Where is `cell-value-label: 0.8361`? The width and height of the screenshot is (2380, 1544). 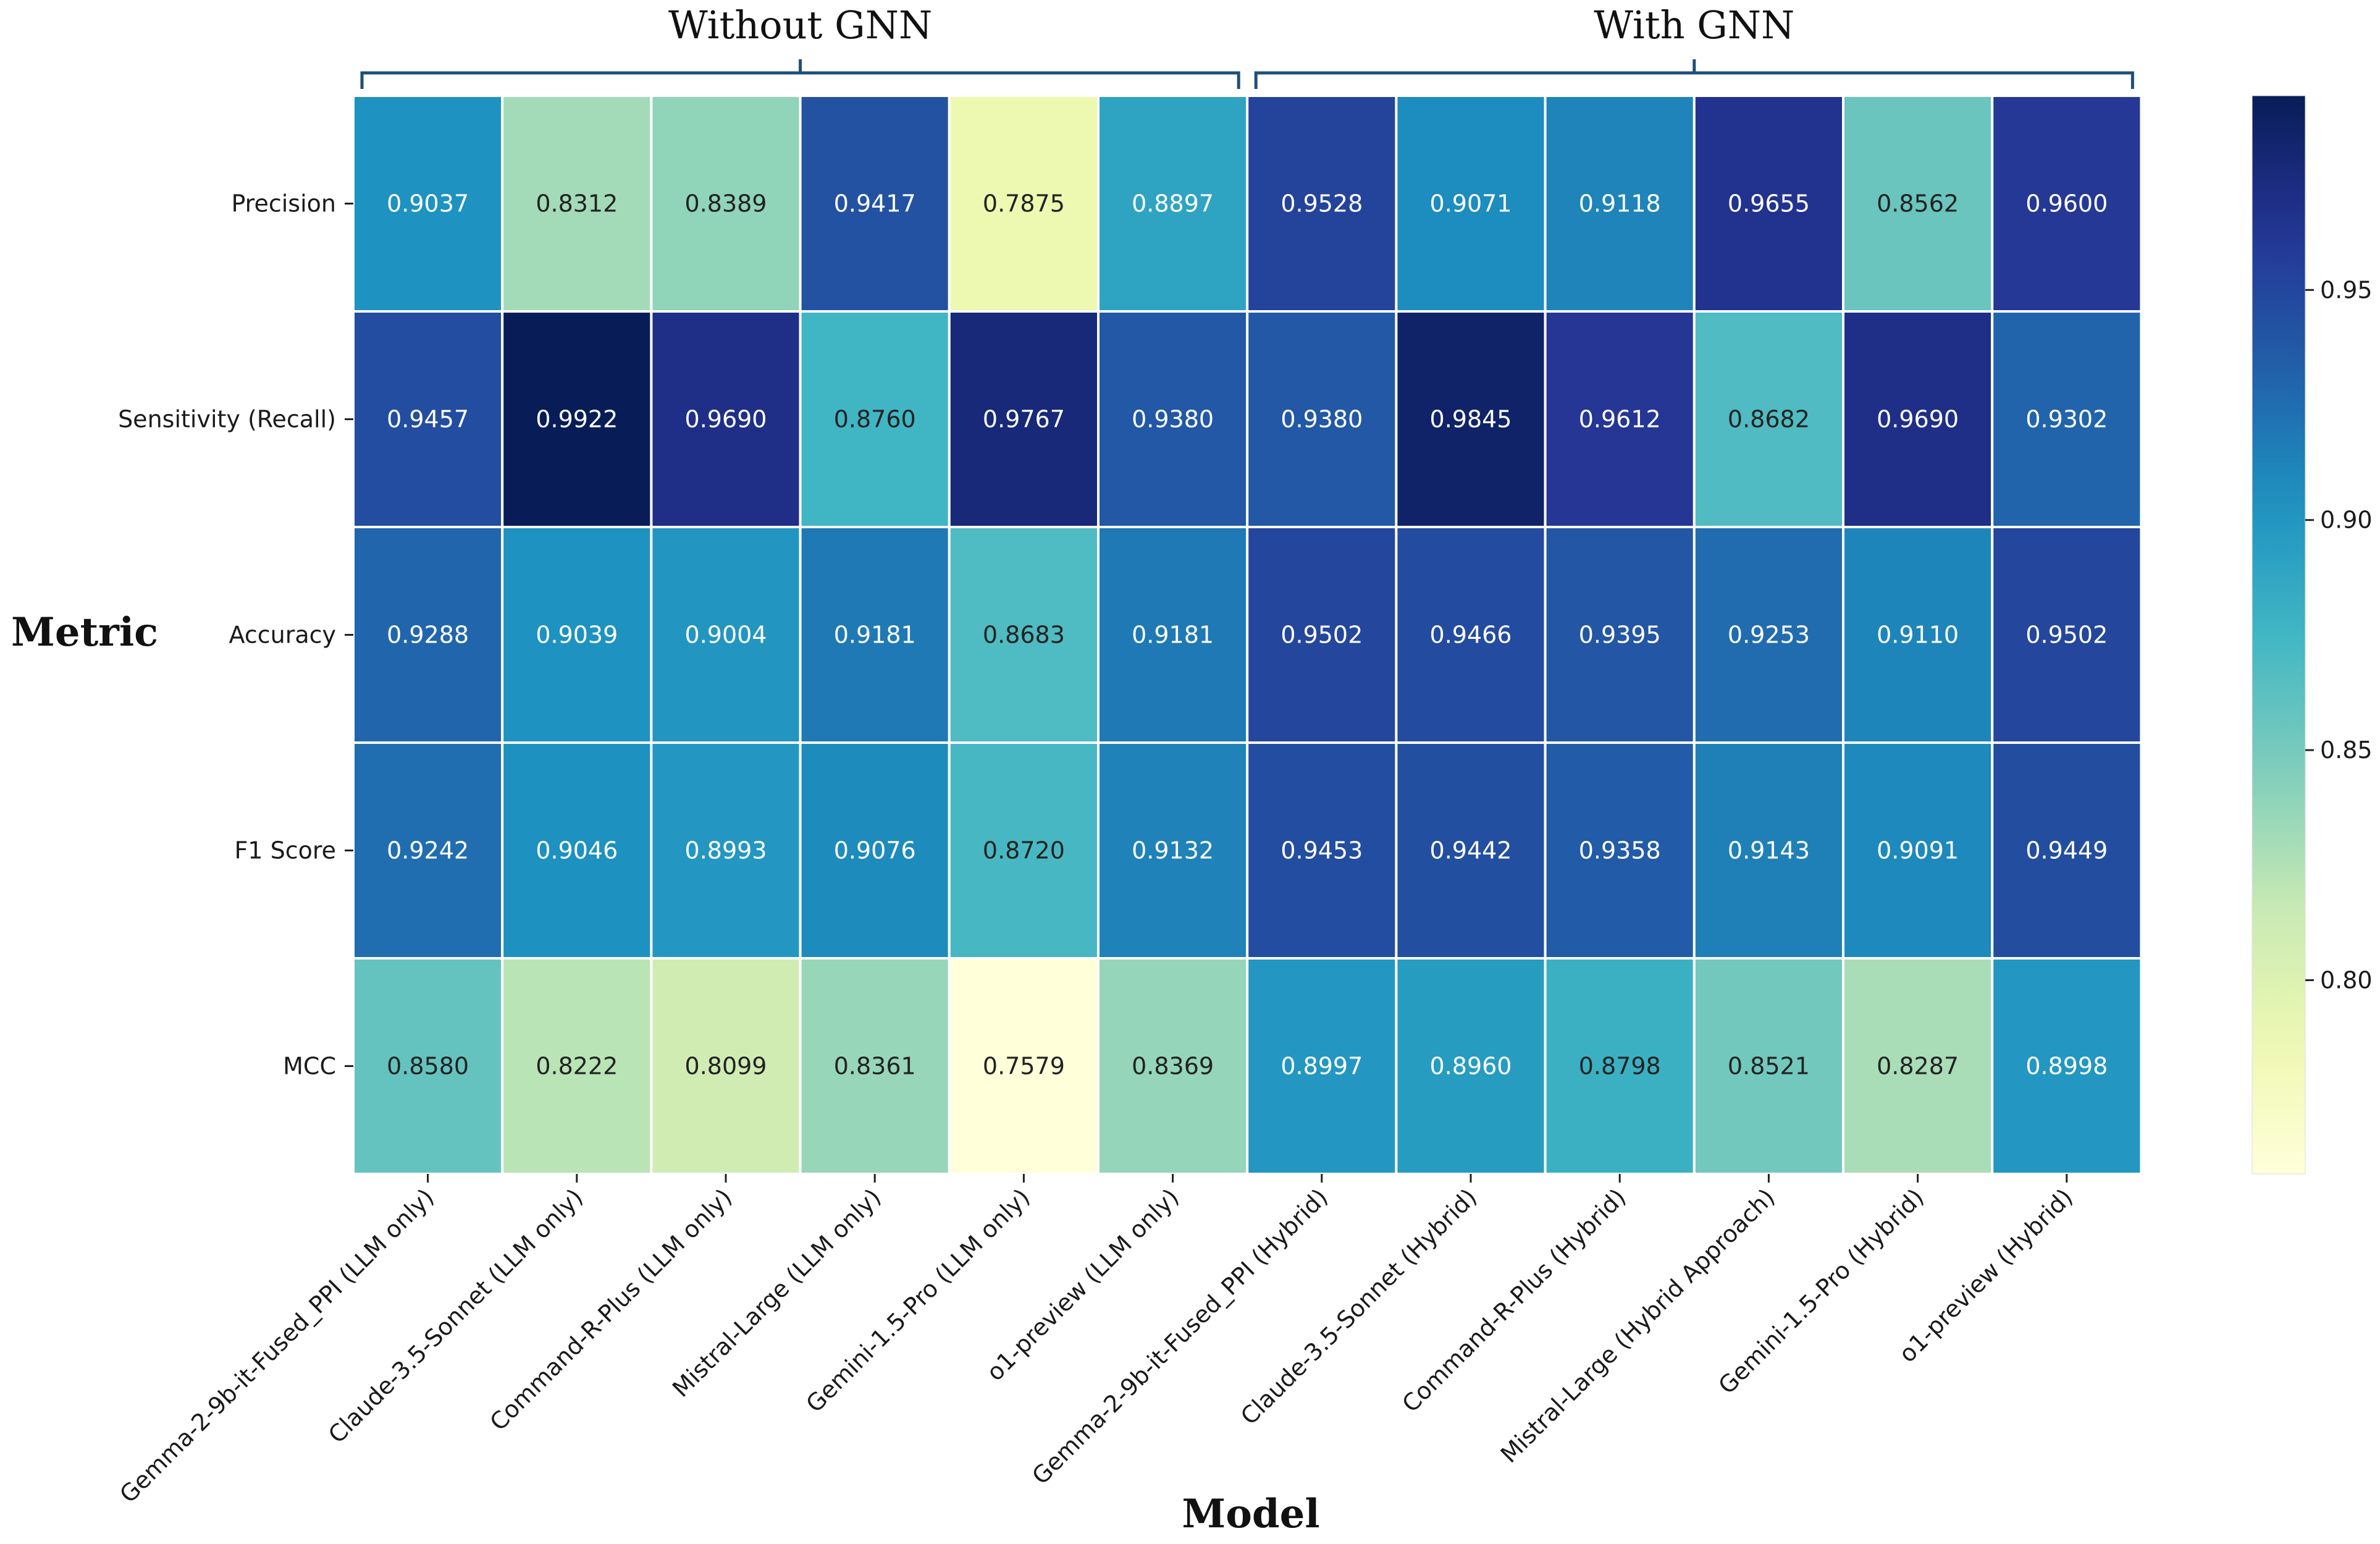
cell-value-label: 0.8361 is located at coordinates (875, 1066).